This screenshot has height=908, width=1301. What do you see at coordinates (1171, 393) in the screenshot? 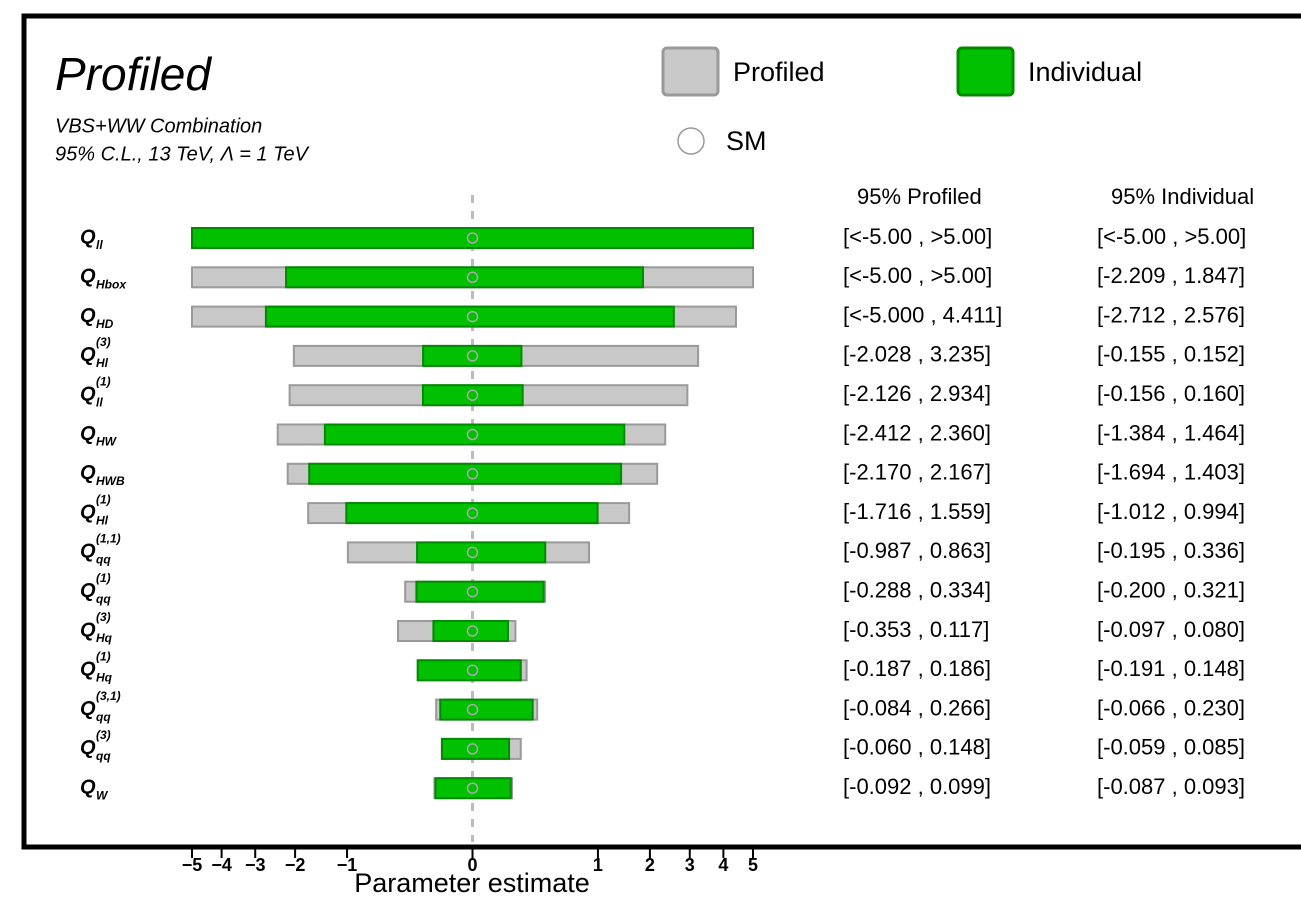
I see `interval-label: [-0.156 , 0.160]` at bounding box center [1171, 393].